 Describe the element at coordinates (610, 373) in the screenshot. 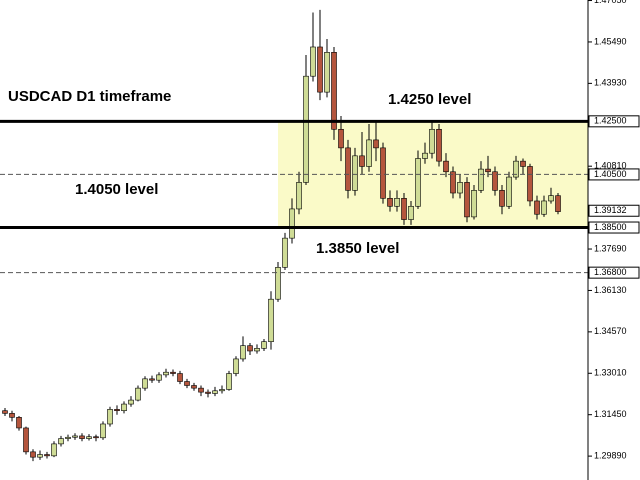

I see `y-tick-label: 1.33010` at that location.